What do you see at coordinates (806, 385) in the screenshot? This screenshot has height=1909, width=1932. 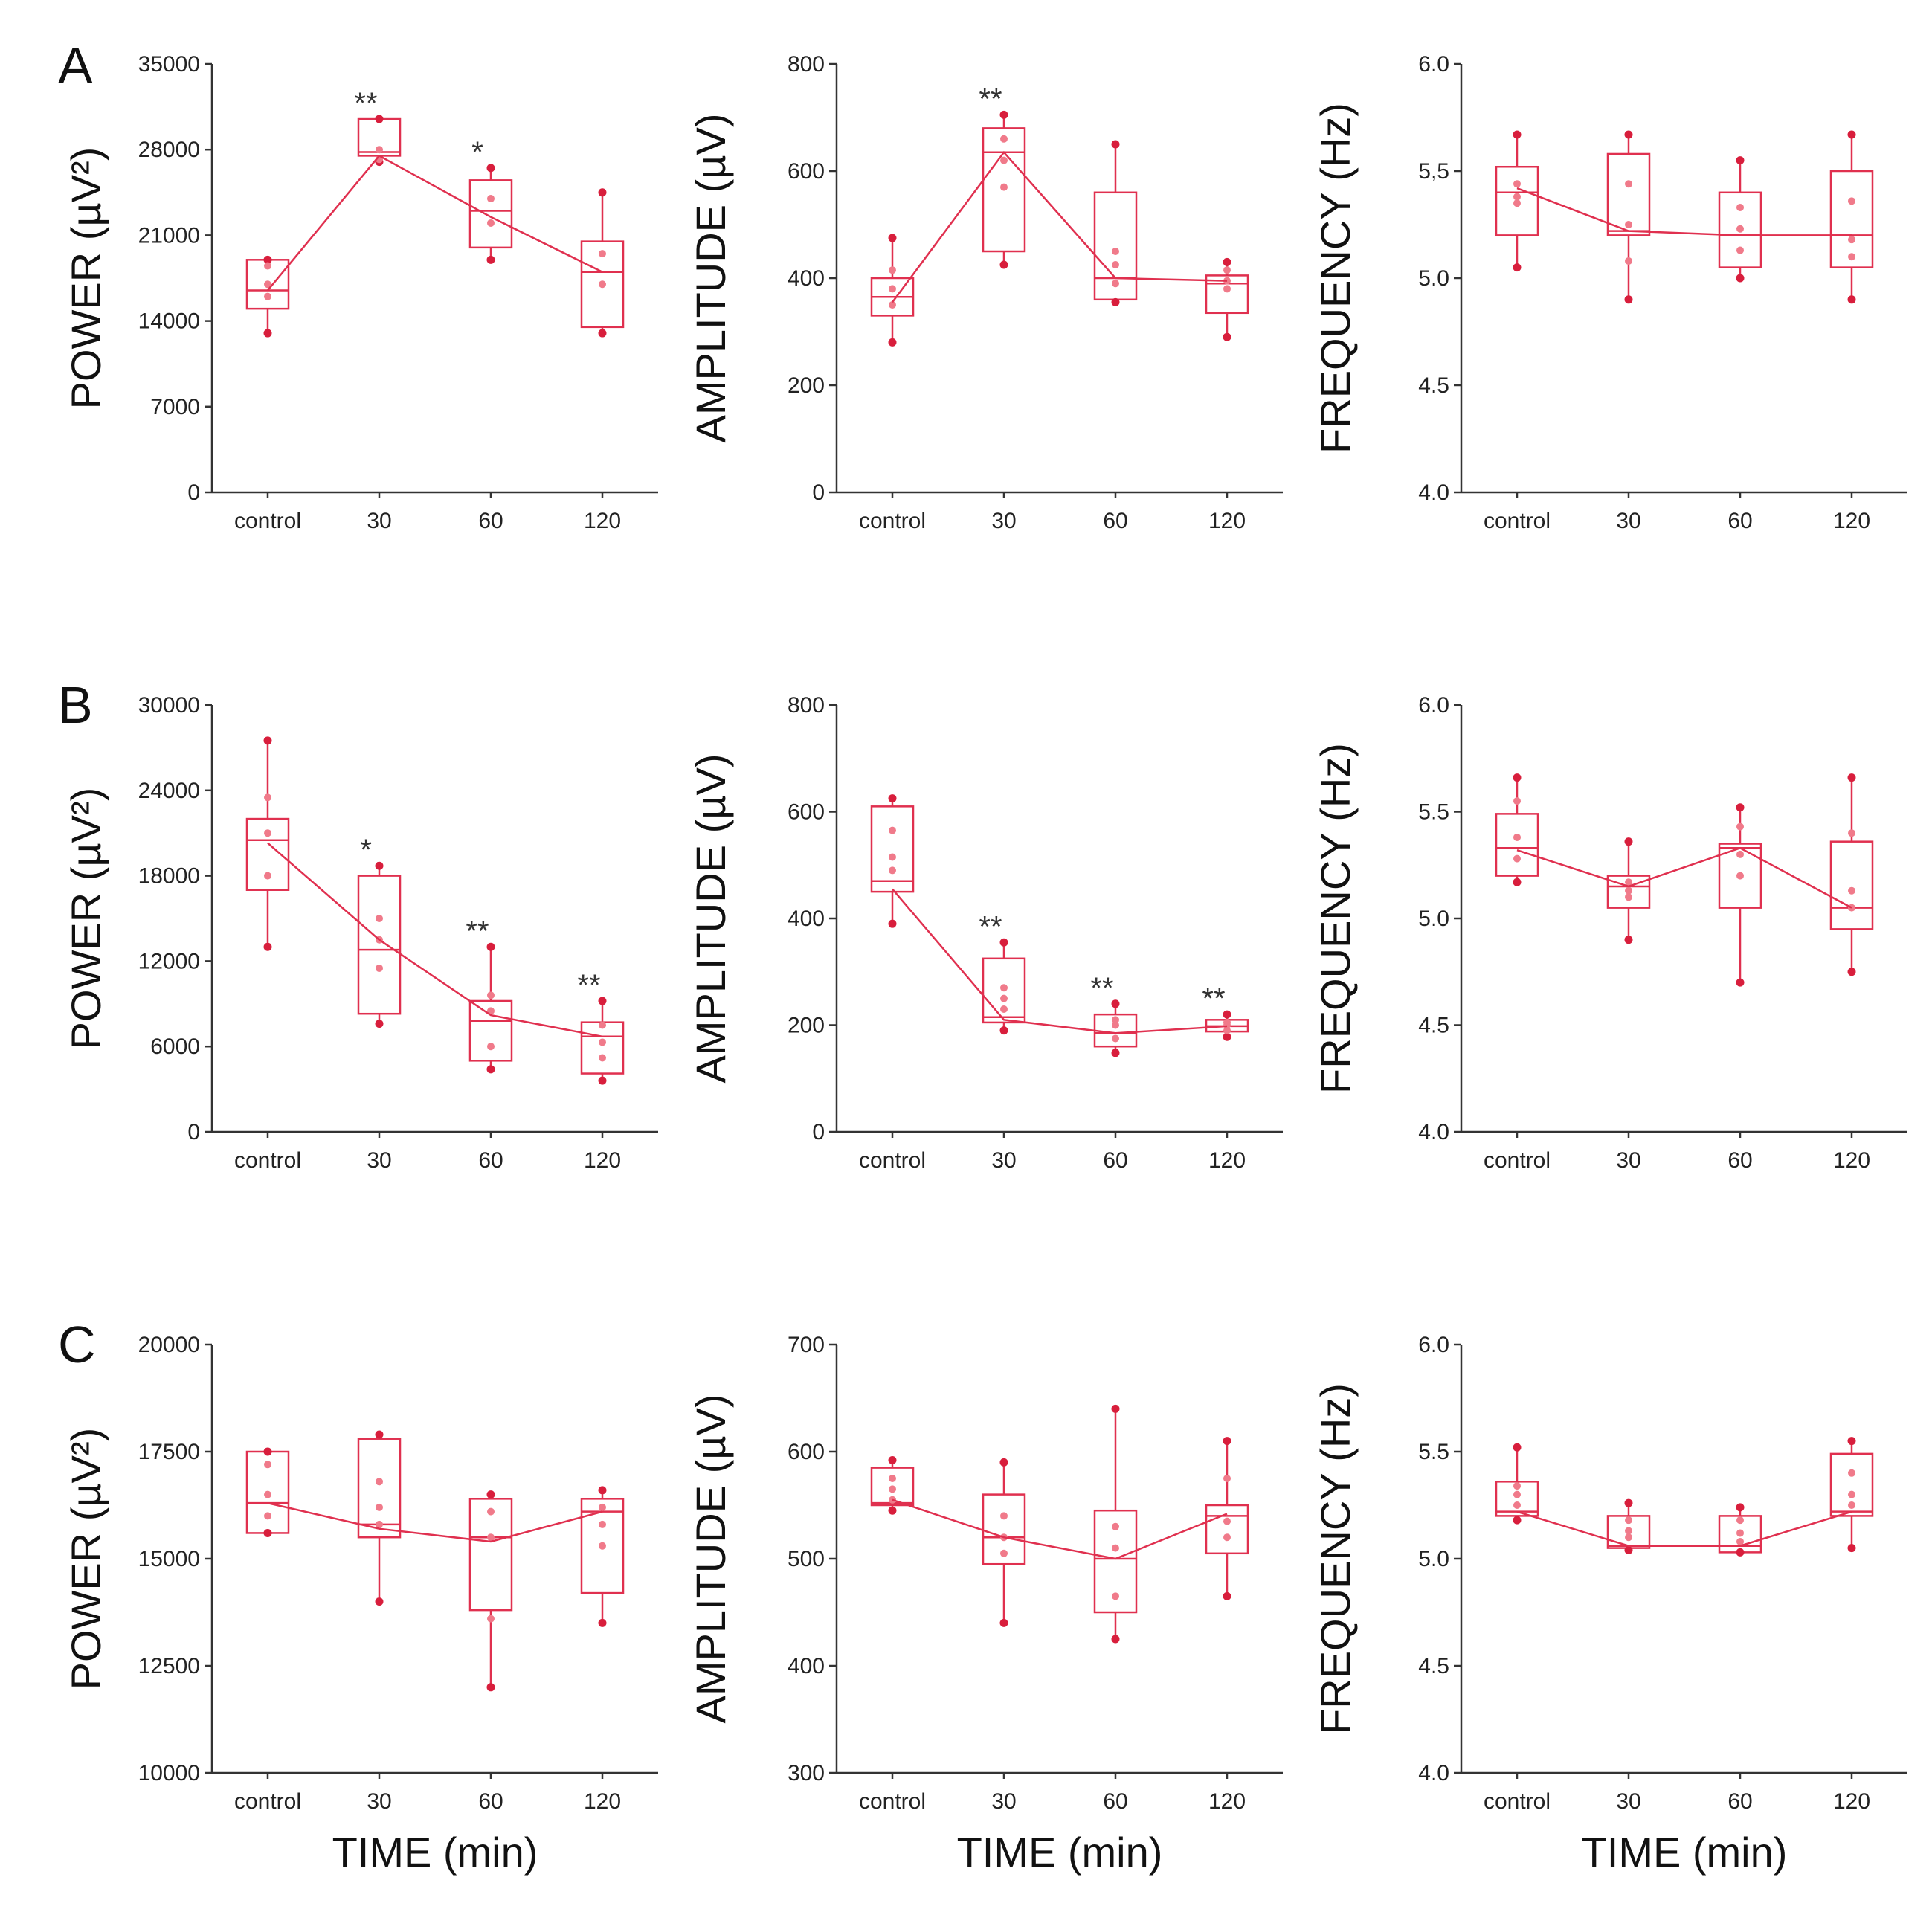 I see `y-tick-label: 200` at bounding box center [806, 385].